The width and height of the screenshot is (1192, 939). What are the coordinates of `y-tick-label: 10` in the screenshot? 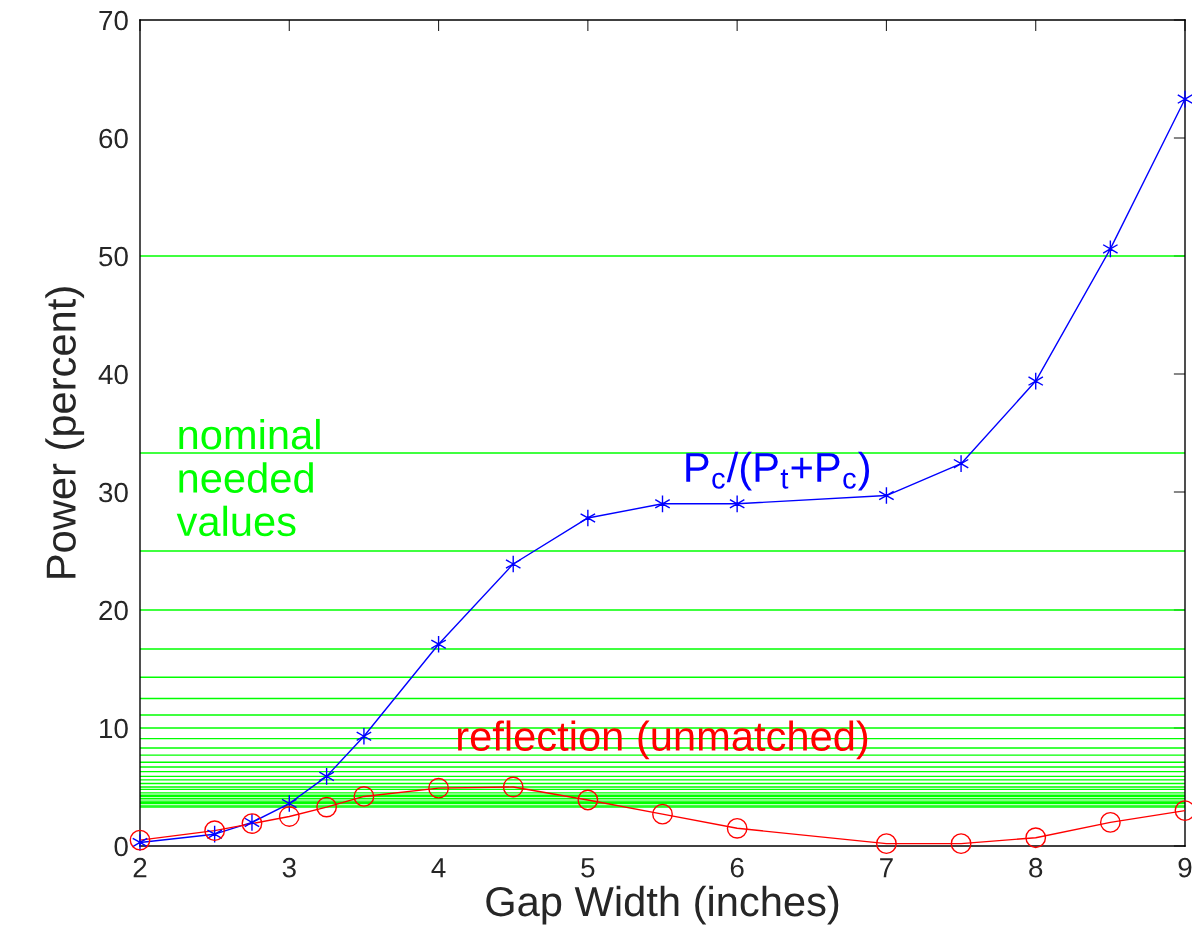 It's located at (114, 728).